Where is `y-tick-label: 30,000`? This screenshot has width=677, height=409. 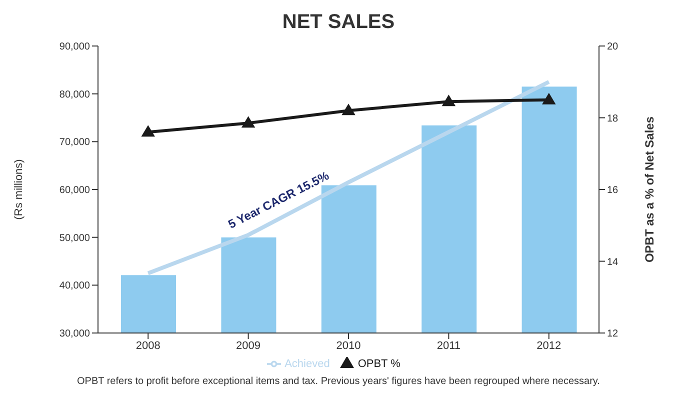
y-tick-label: 30,000 is located at coordinates (74, 334).